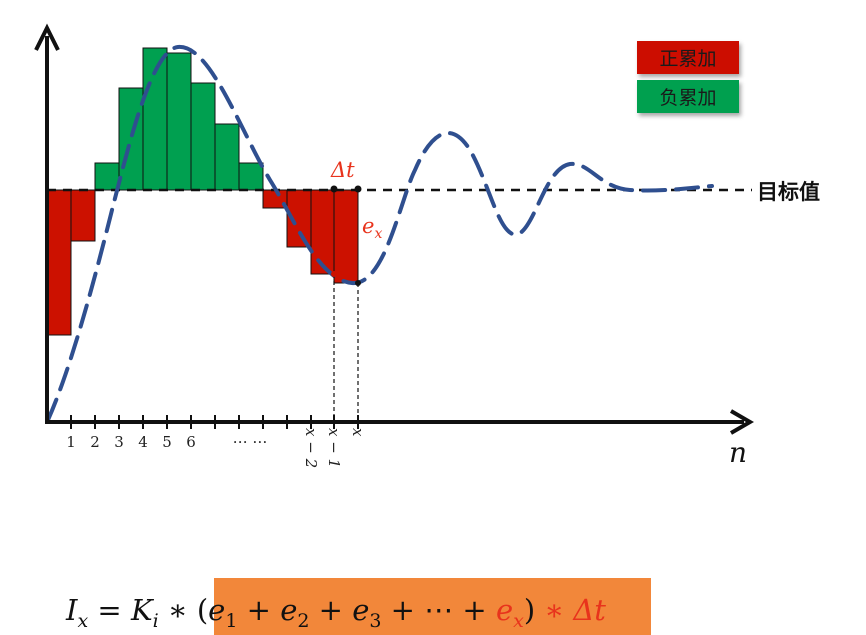  What do you see at coordinates (741, 422) in the screenshot?
I see `x-axis-arrow` at bounding box center [741, 422].